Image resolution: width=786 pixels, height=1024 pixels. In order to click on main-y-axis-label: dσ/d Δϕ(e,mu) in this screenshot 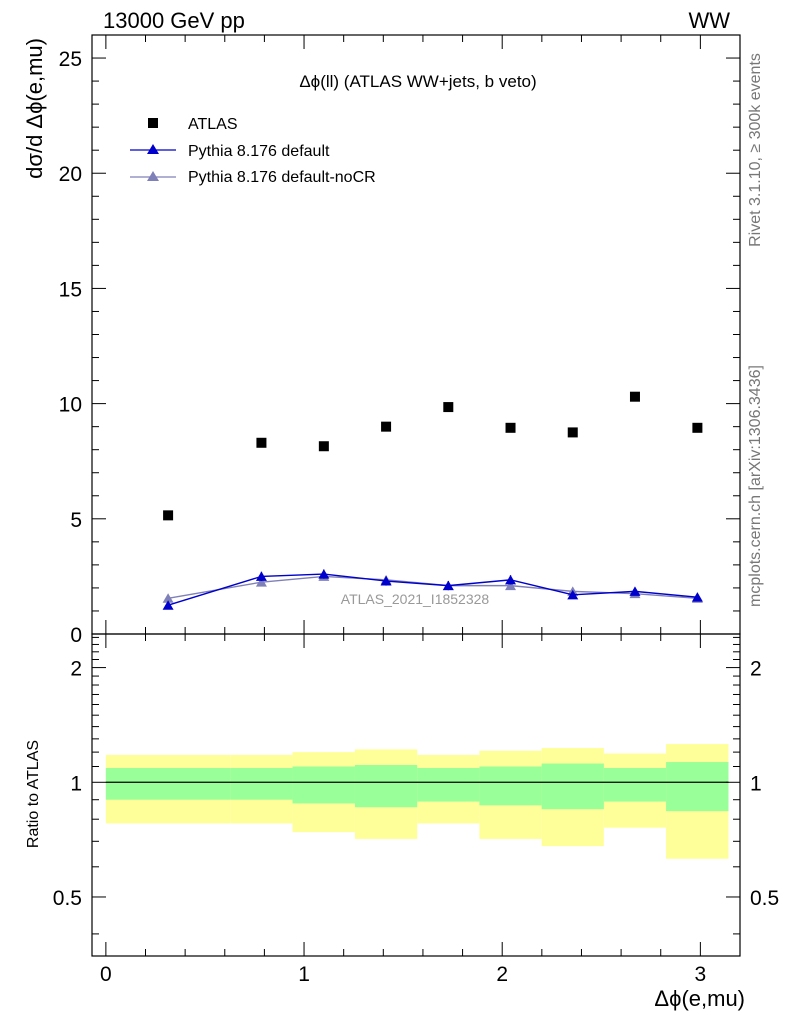, I will do `click(34, 108)`.